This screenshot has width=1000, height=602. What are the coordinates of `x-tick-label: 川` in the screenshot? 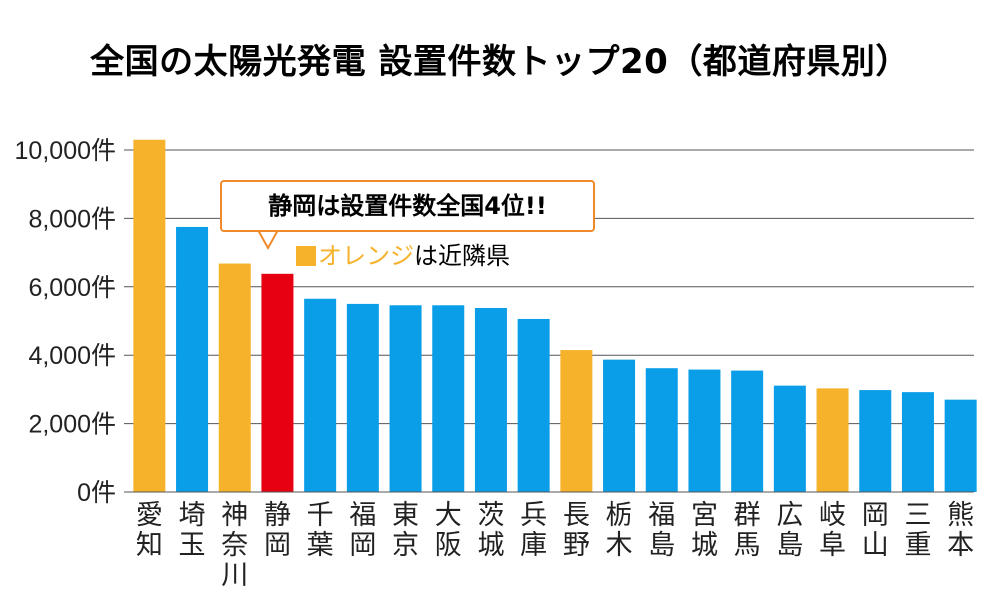 It's located at (234, 575).